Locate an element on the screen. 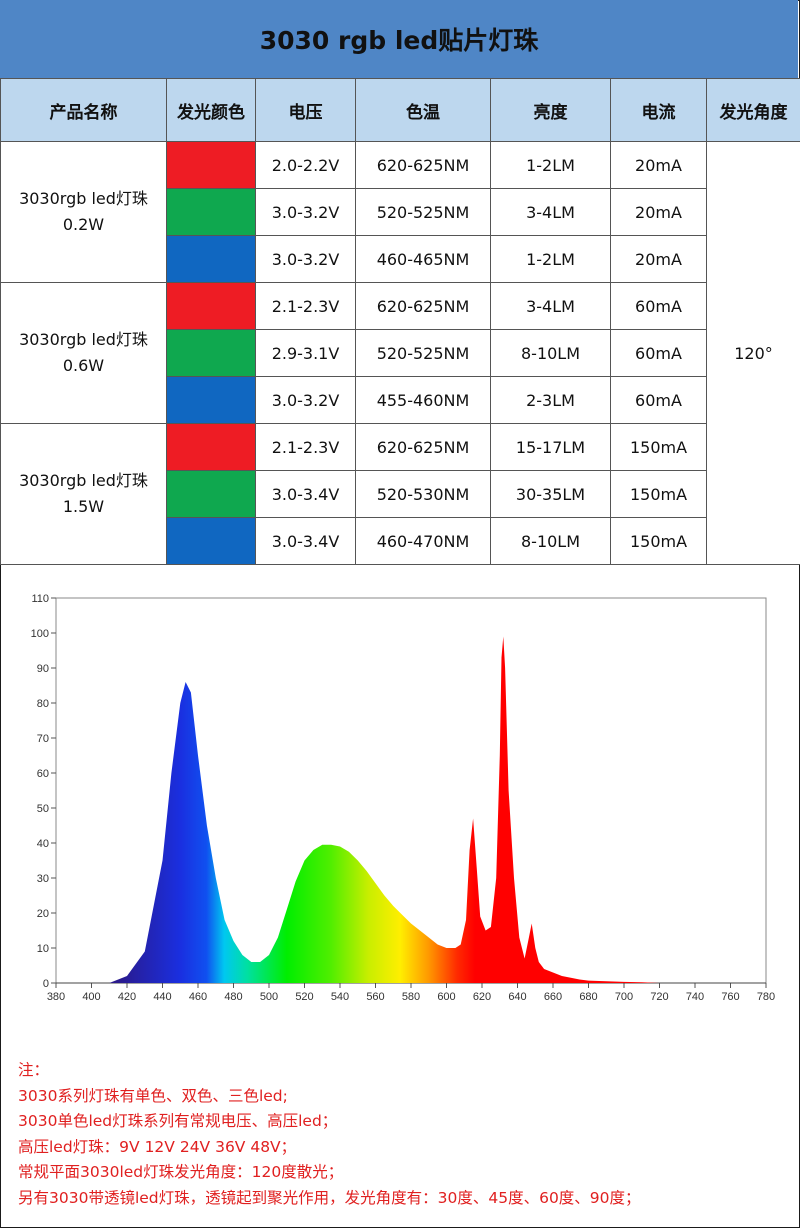 The height and width of the screenshot is (1228, 800). wavelength-cell: 455-460NM is located at coordinates (423, 400).